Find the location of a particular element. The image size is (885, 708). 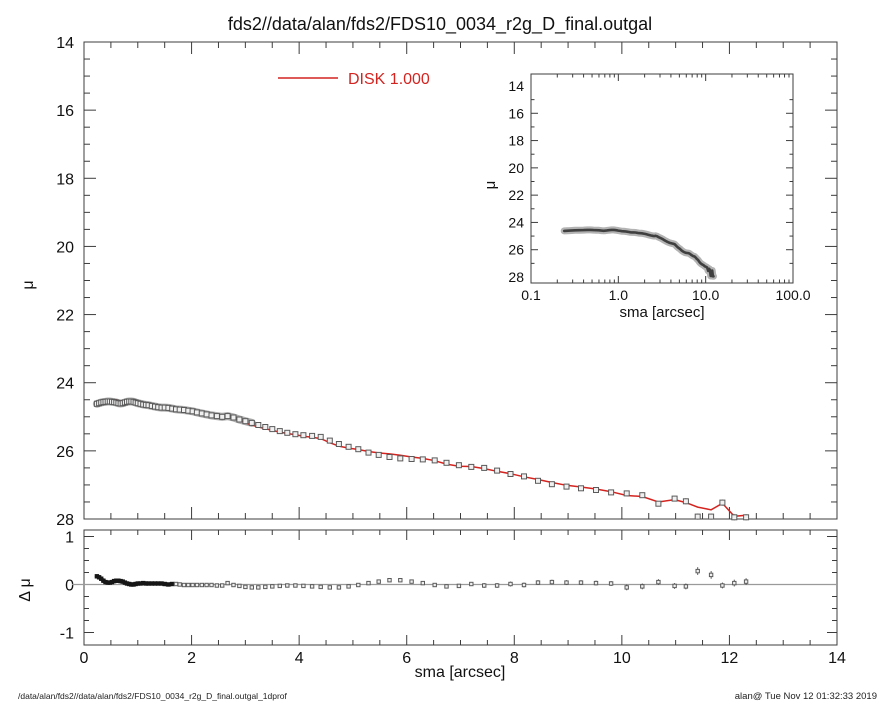

shared-x-tick-label: 2 is located at coordinates (191, 658).